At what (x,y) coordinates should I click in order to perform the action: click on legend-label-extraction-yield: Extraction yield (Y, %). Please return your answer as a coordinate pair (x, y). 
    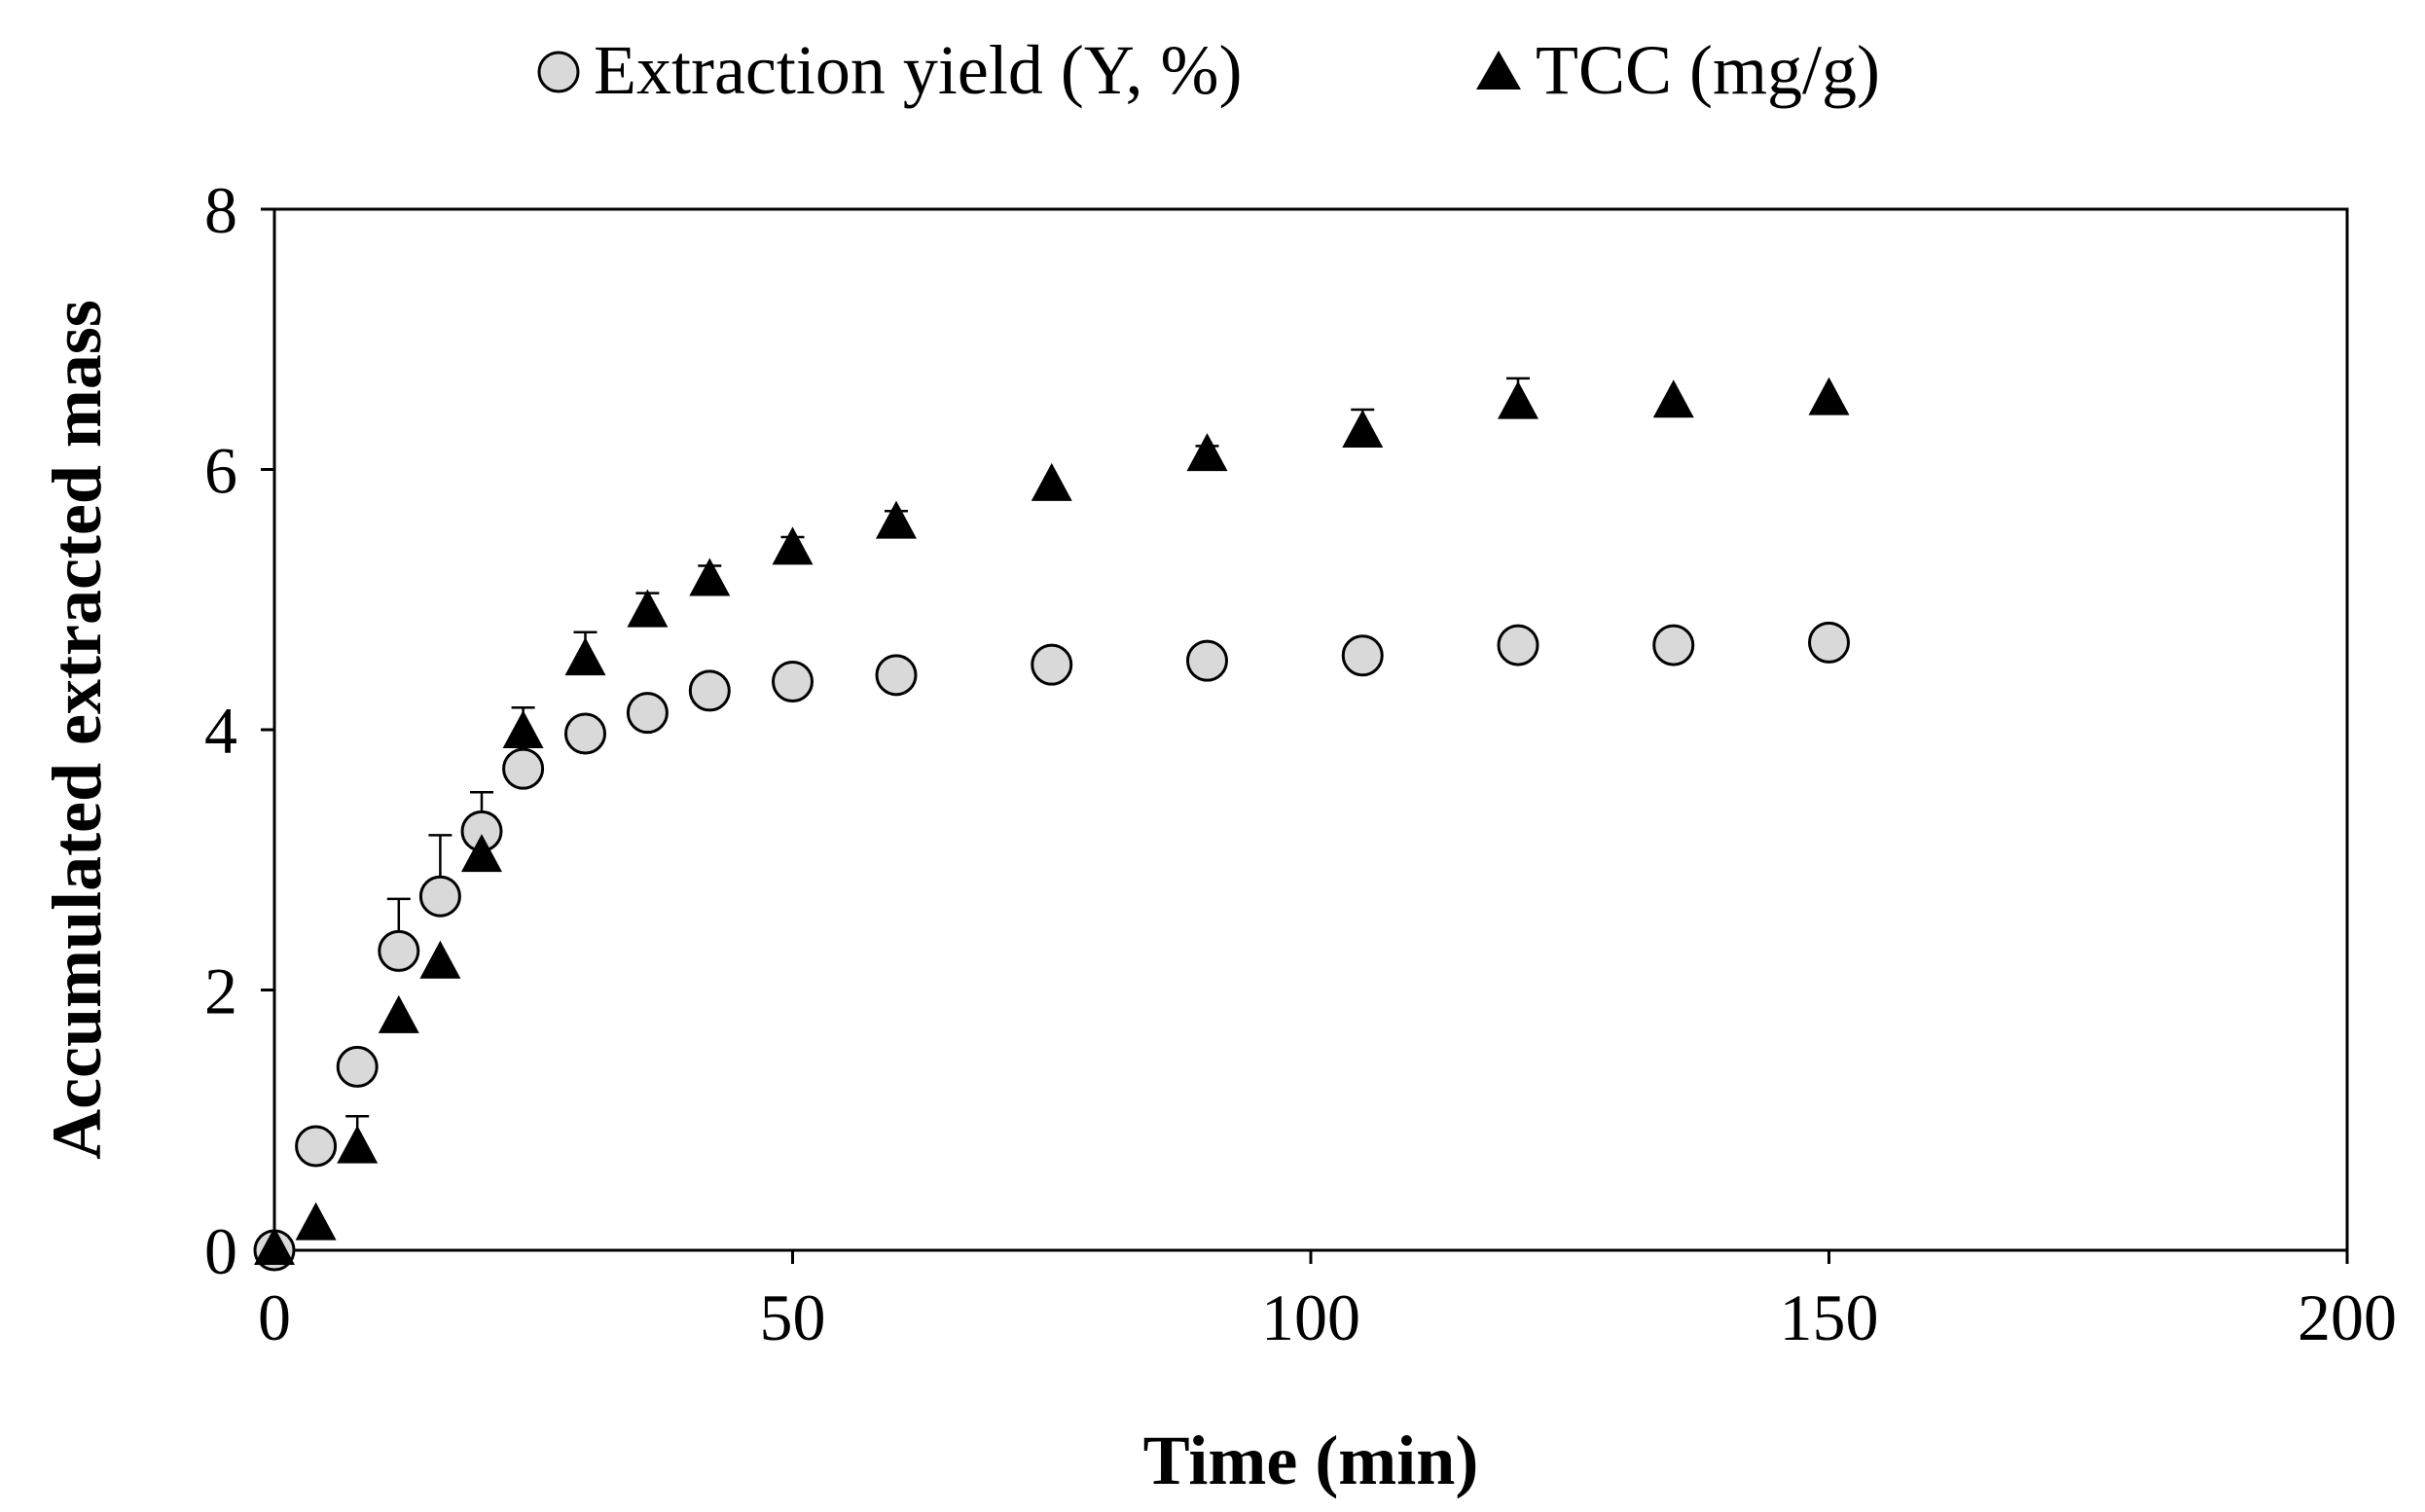
    Looking at the image, I should click on (919, 70).